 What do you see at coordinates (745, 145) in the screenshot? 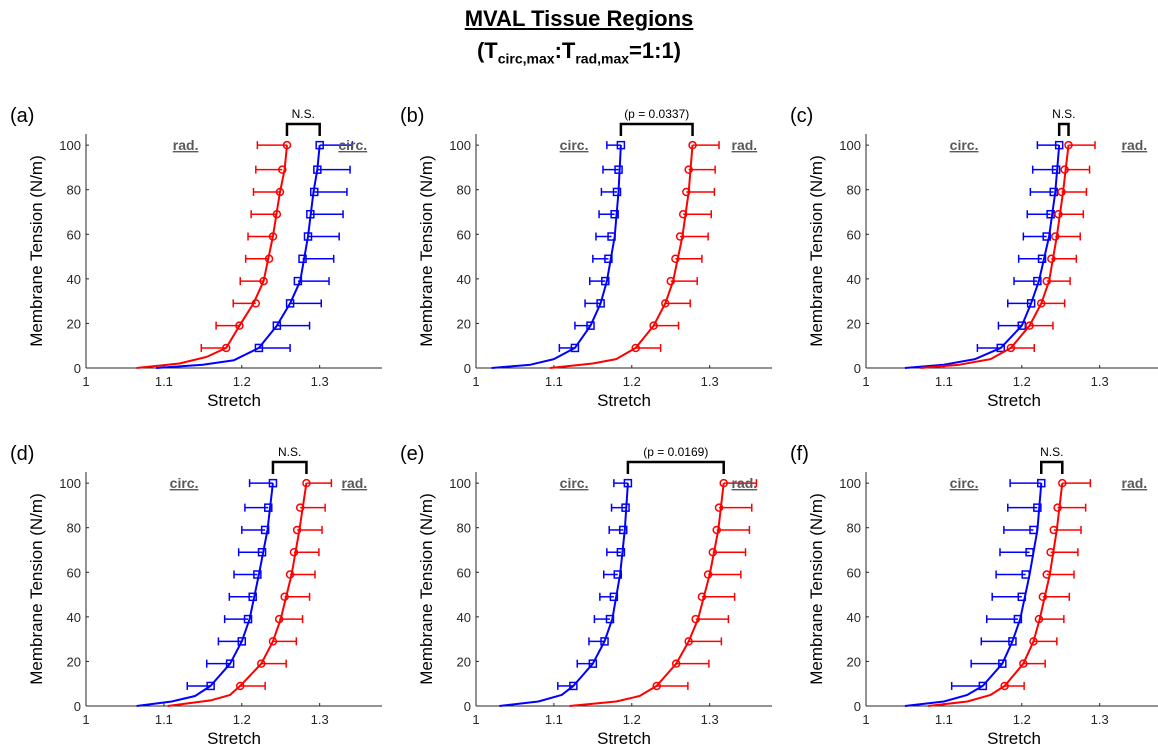
I see `series-label: rad.` at bounding box center [745, 145].